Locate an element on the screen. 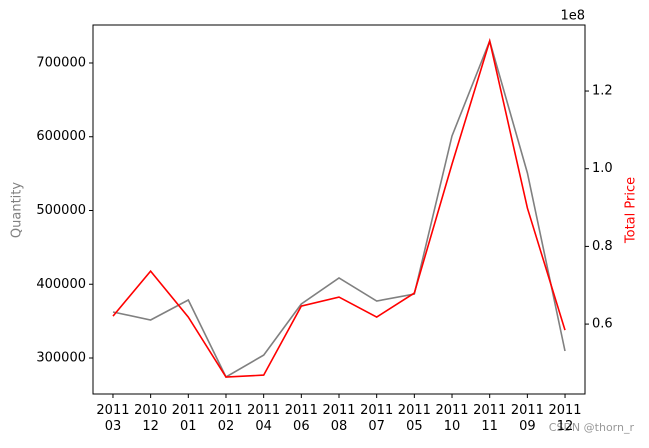  x-tick-label: 2011 09 is located at coordinates (527, 418).